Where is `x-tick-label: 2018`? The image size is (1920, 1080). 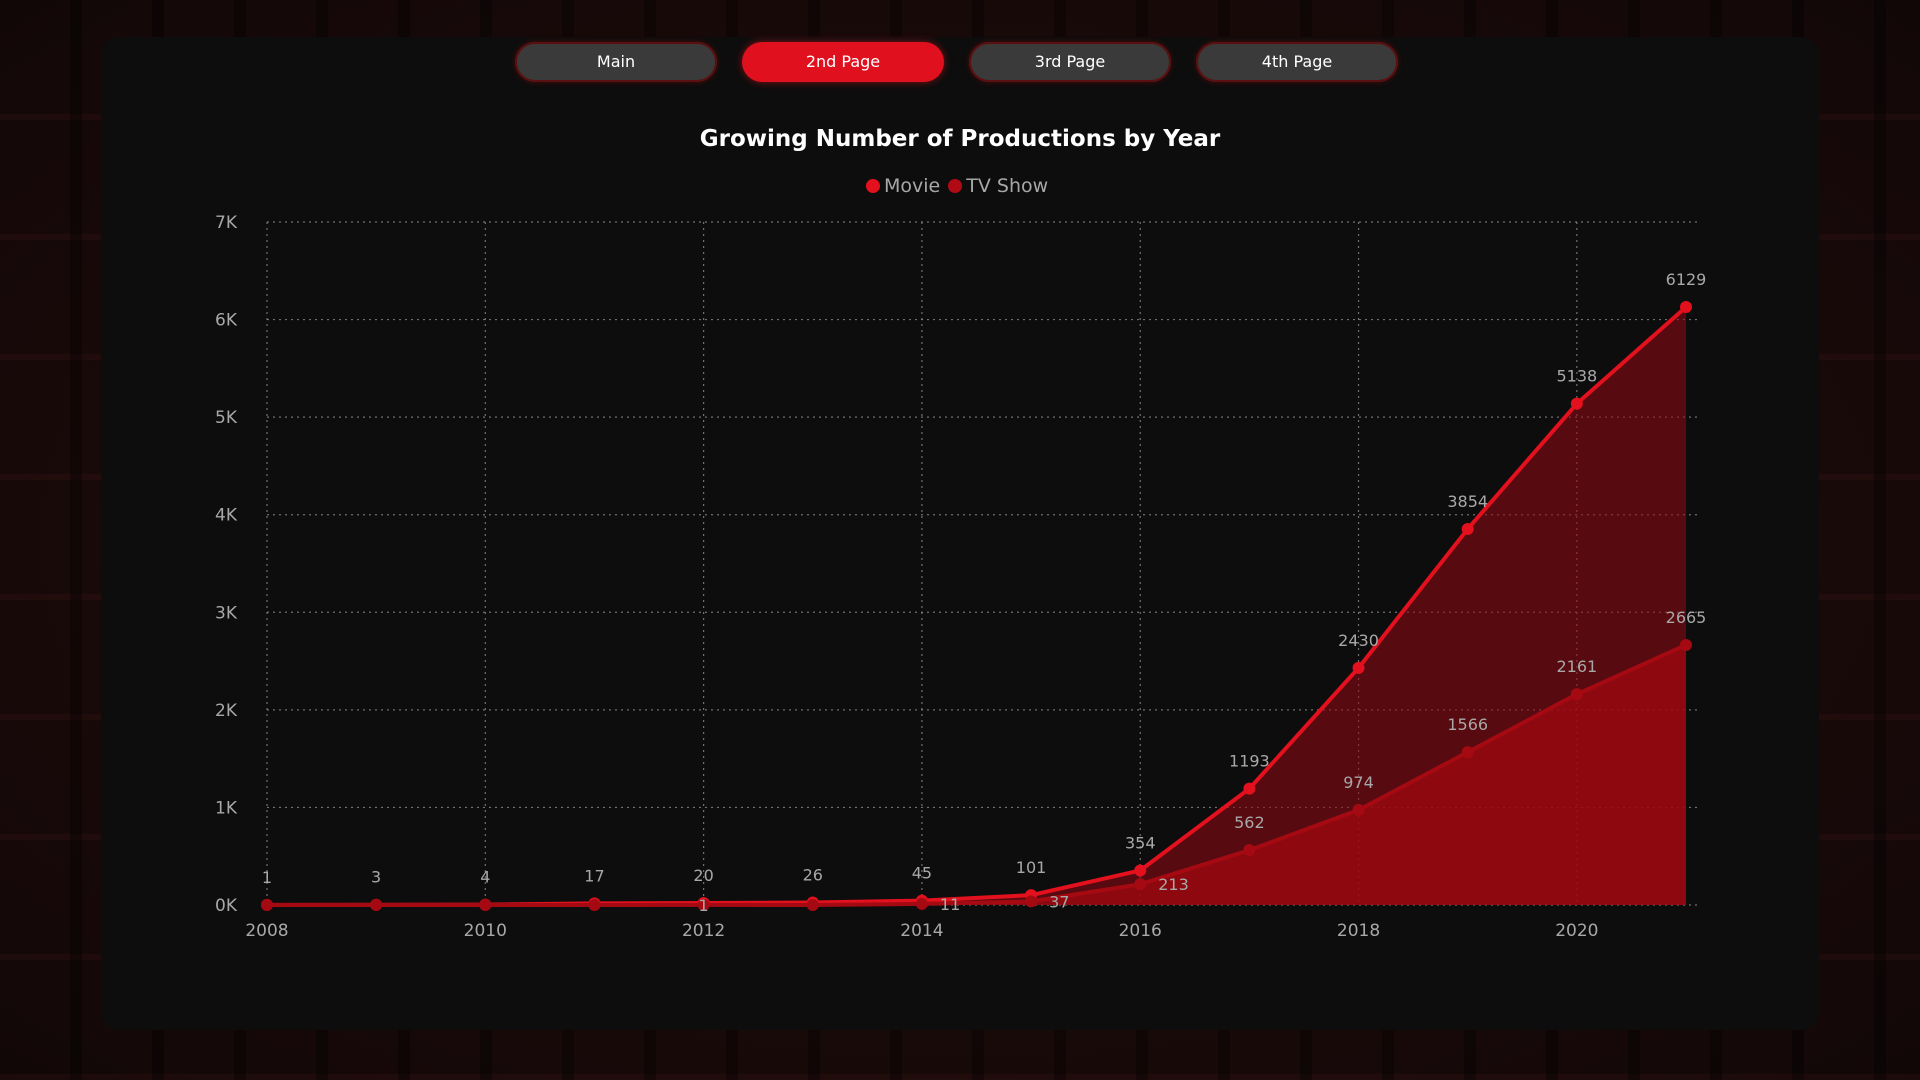
x-tick-label: 2018 is located at coordinates (1358, 931).